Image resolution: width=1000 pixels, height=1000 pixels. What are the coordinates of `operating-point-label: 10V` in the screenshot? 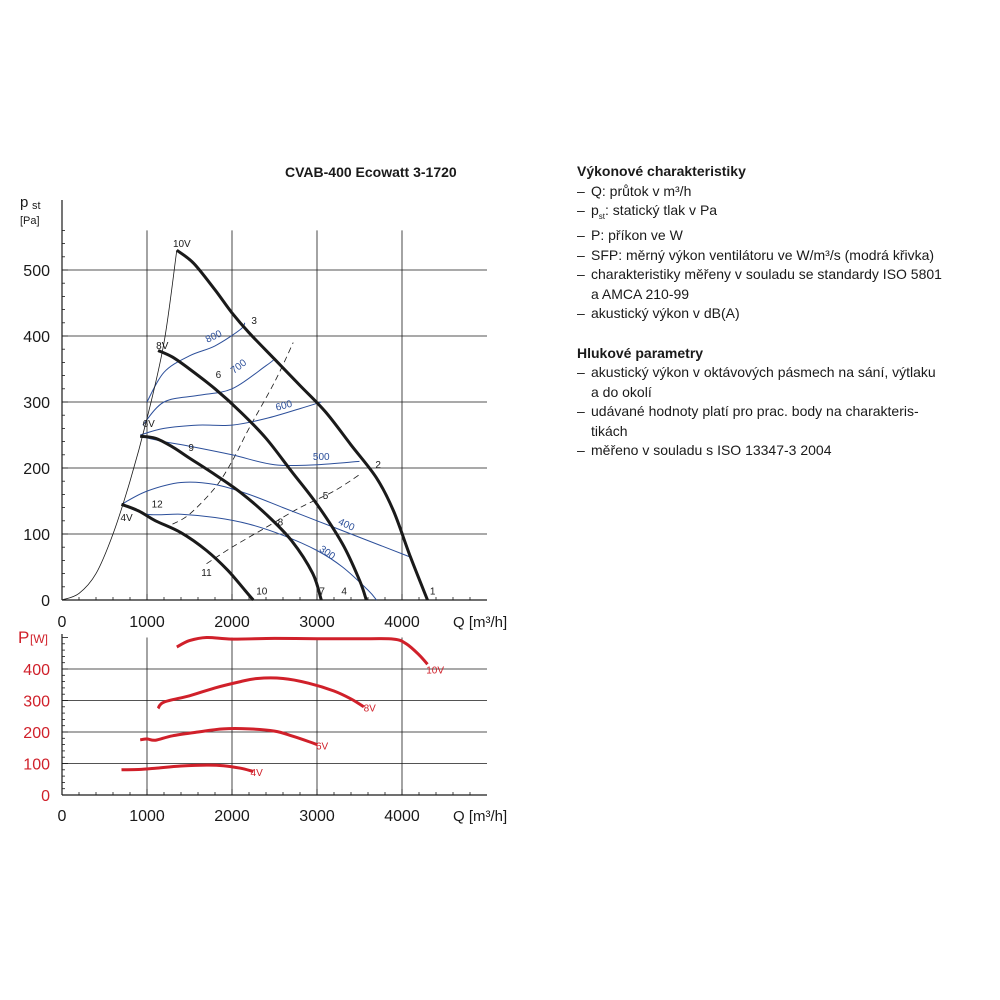 It's located at (182, 244).